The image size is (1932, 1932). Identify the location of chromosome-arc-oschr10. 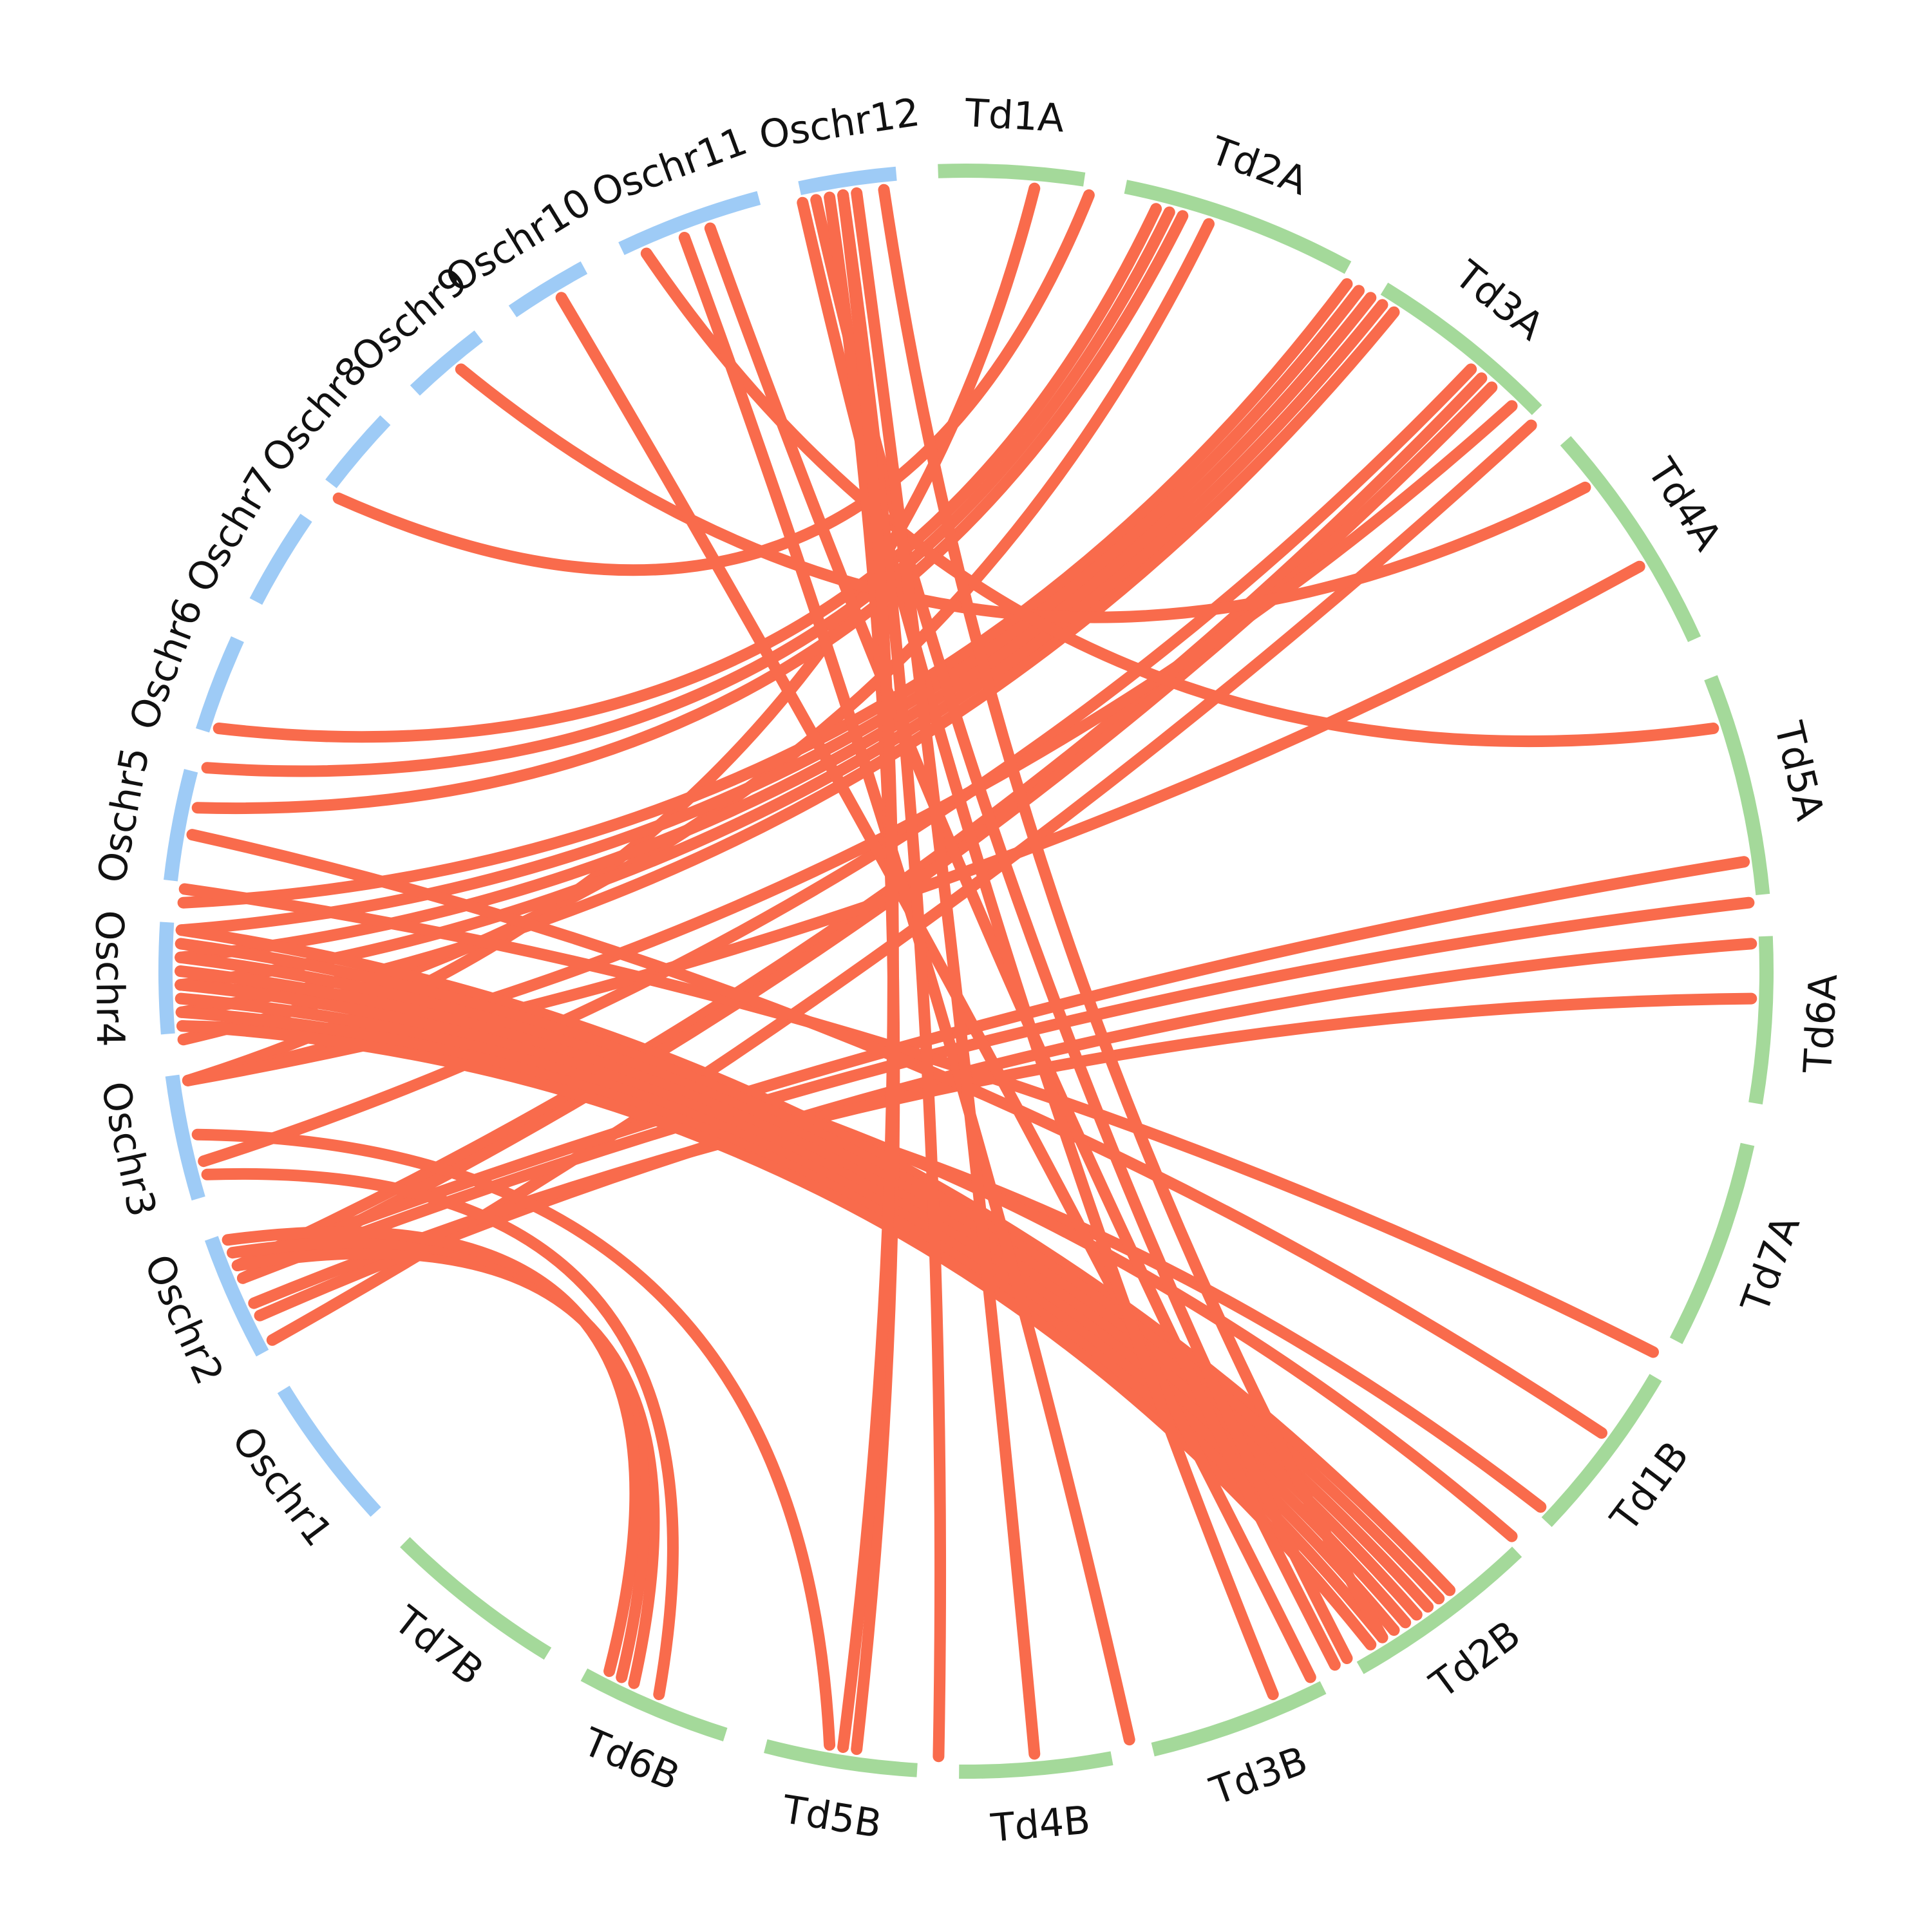
(548, 289).